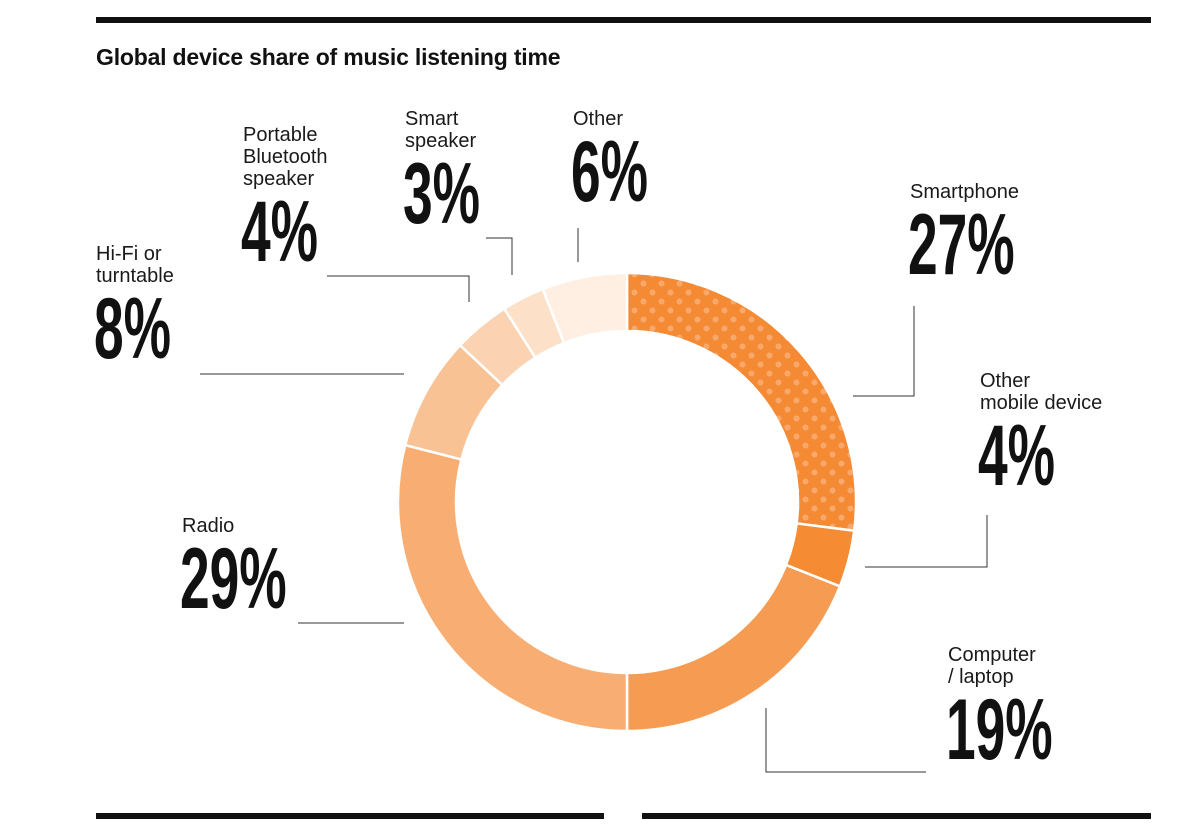 This screenshot has width=1200, height=835. Describe the element at coordinates (845, 740) in the screenshot. I see `leader-line-computer-laptop` at that location.